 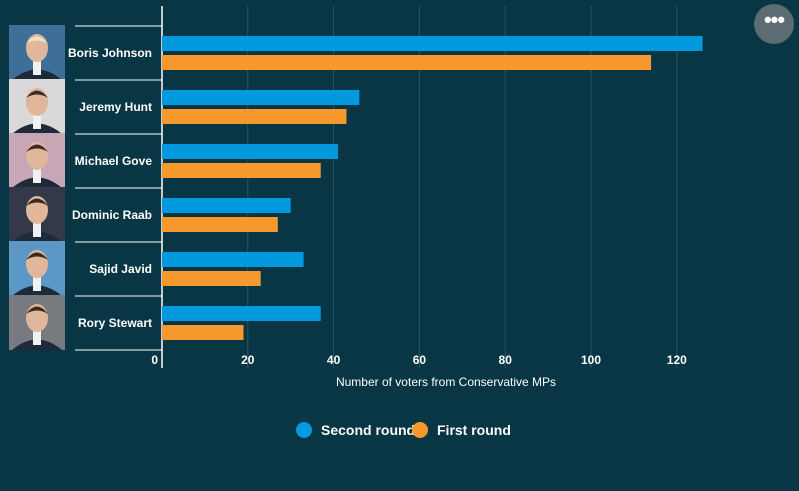 I want to click on bar-first-round-michael-gove, so click(x=241, y=170).